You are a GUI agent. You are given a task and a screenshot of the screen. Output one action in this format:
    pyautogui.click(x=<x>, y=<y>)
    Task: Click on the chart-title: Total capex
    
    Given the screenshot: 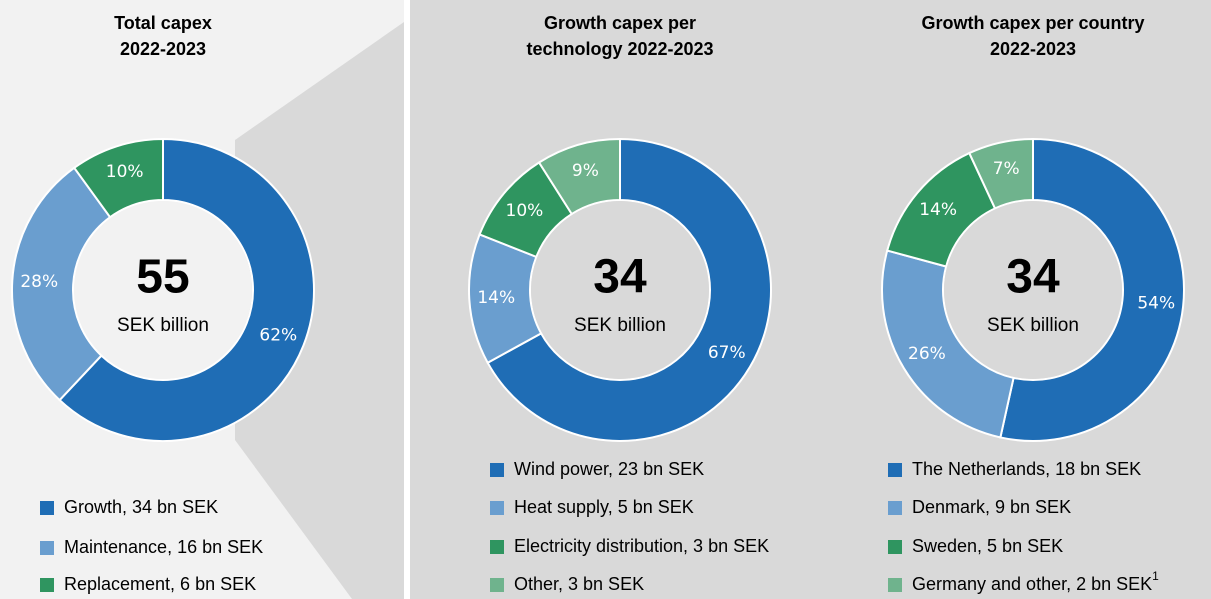 What is the action you would take?
    pyautogui.click(x=163, y=23)
    